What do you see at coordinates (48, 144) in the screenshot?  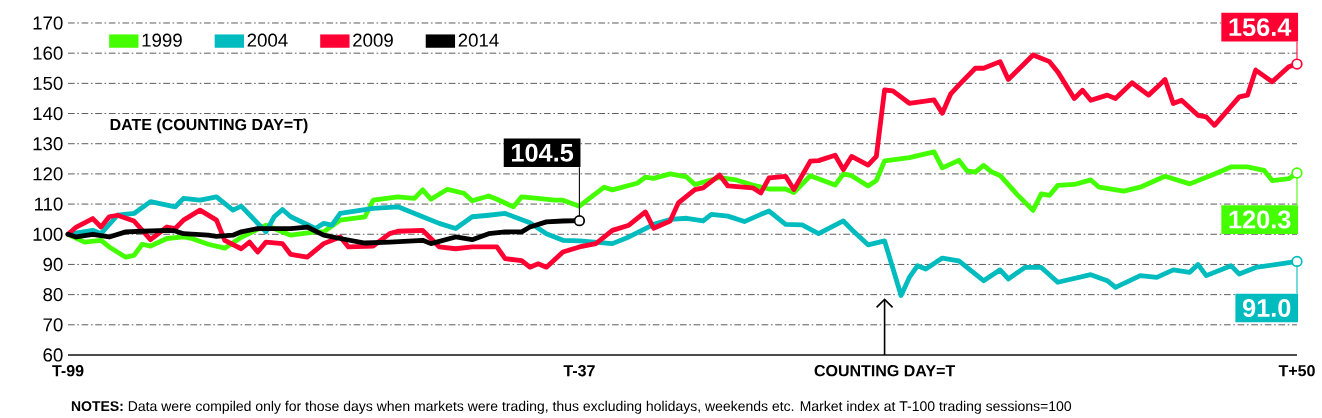 I see `y-tick-label: 130` at bounding box center [48, 144].